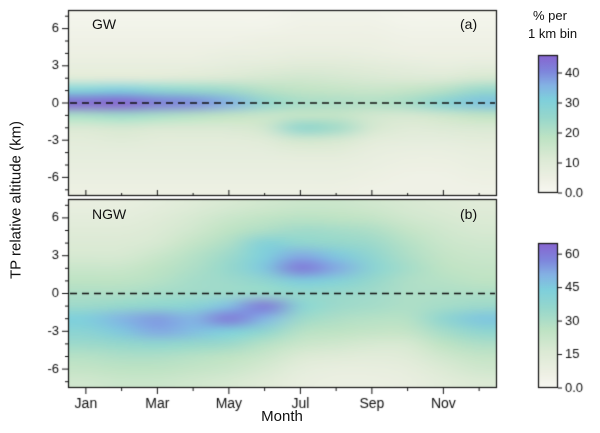 Image resolution: width=600 pixels, height=433 pixels. Describe the element at coordinates (469, 214) in the screenshot. I see `panel-b-tag: (b)` at that location.